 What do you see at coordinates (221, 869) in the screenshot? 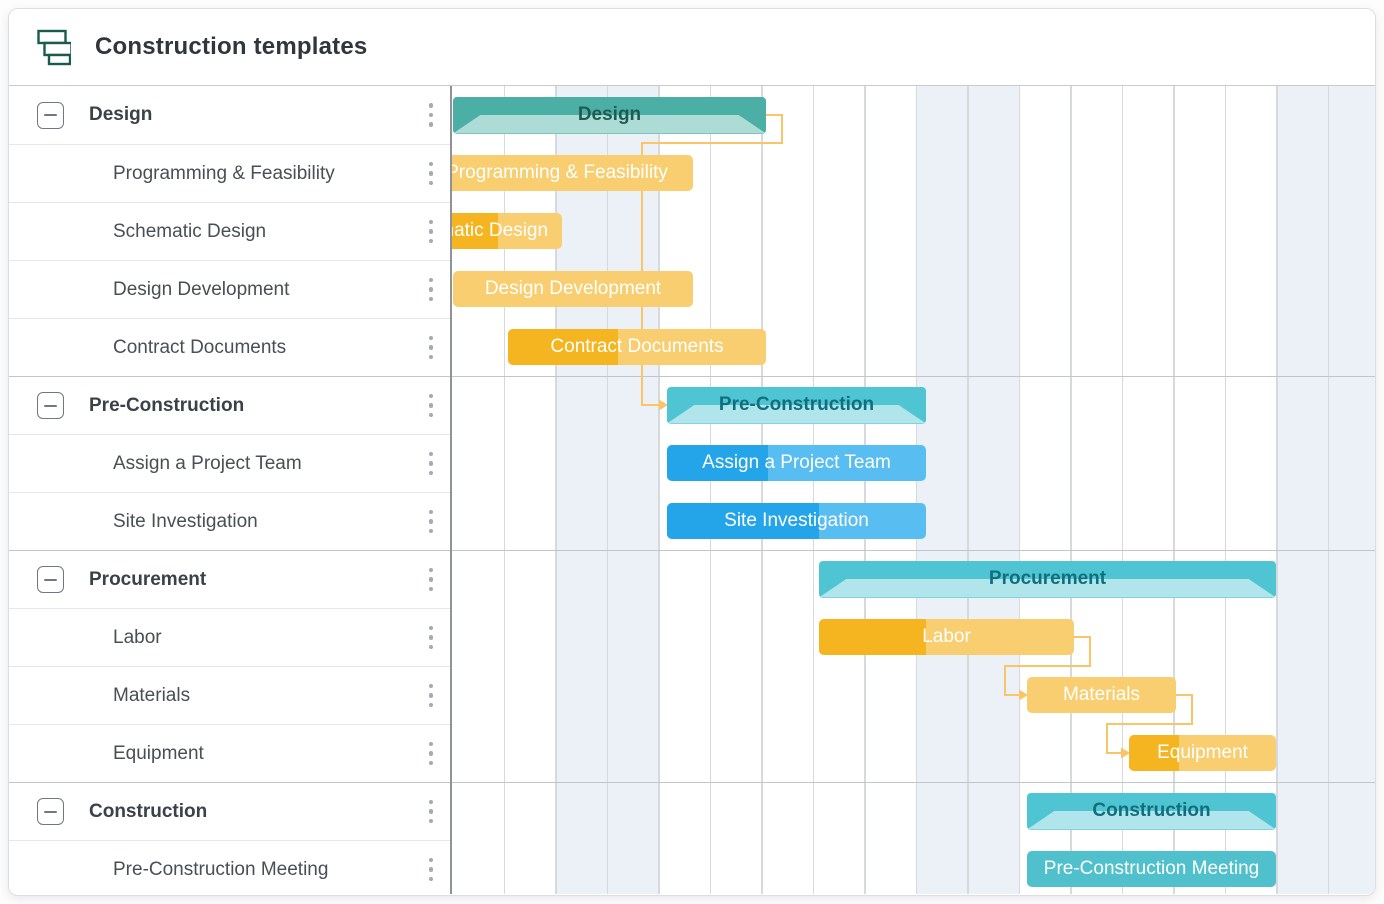
I see `task-label: Pre-Construction Meeting` at bounding box center [221, 869].